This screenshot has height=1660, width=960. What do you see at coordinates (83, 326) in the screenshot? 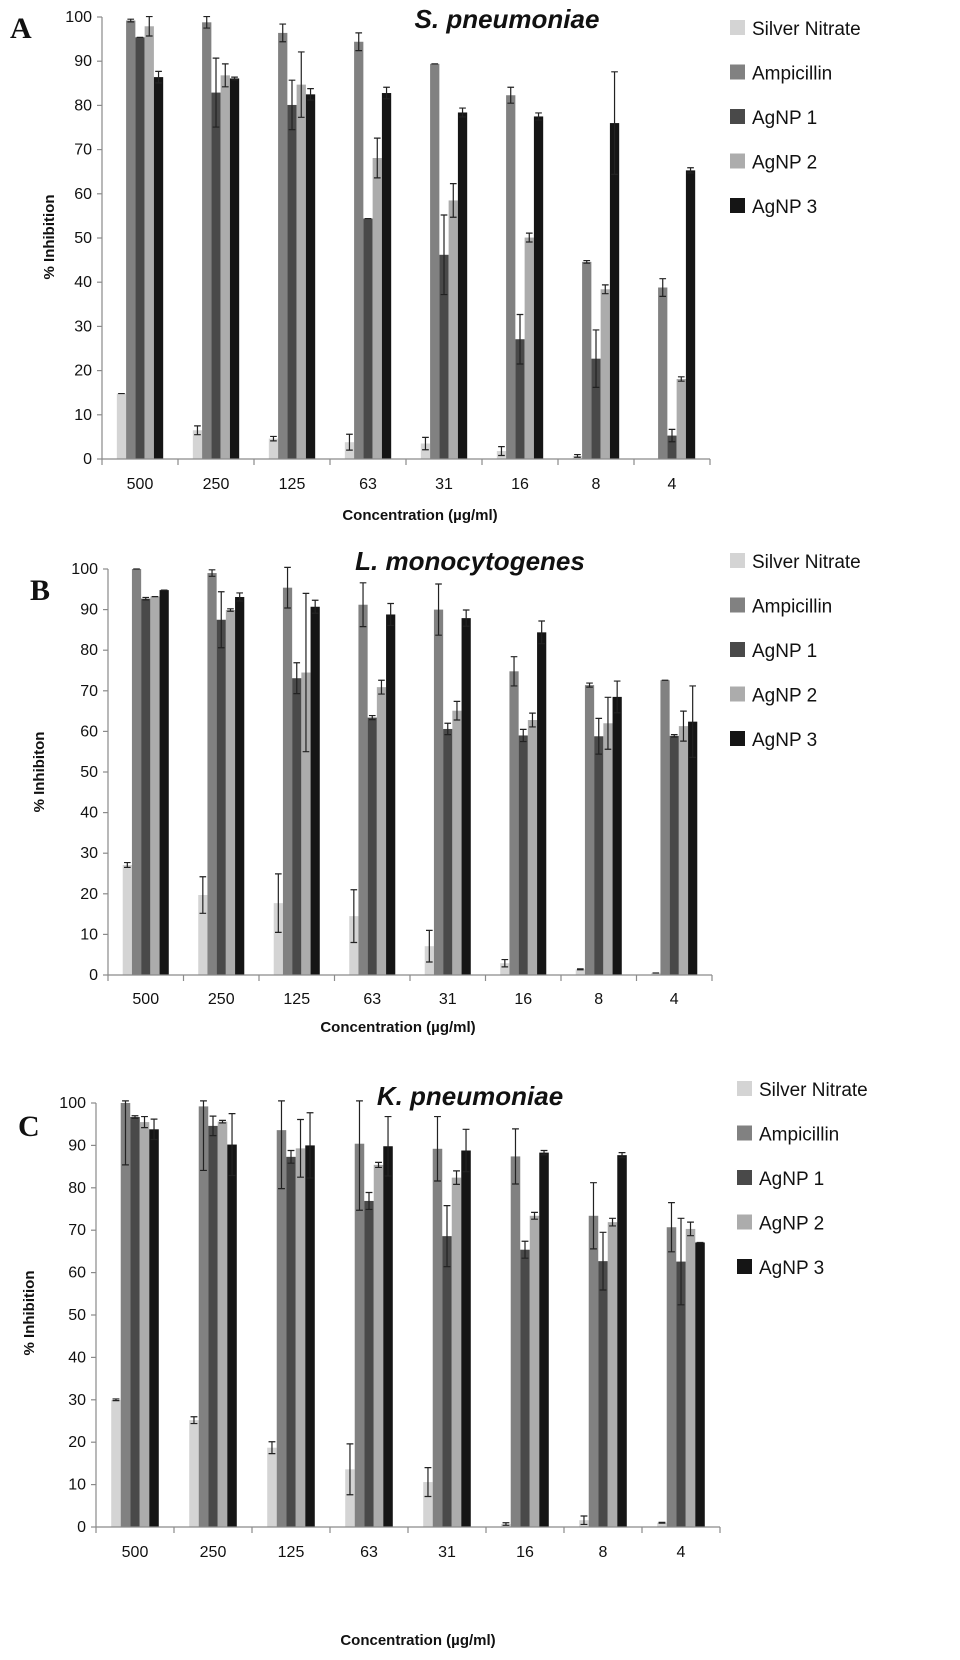
I see `y-tick-label: 30` at bounding box center [83, 326].